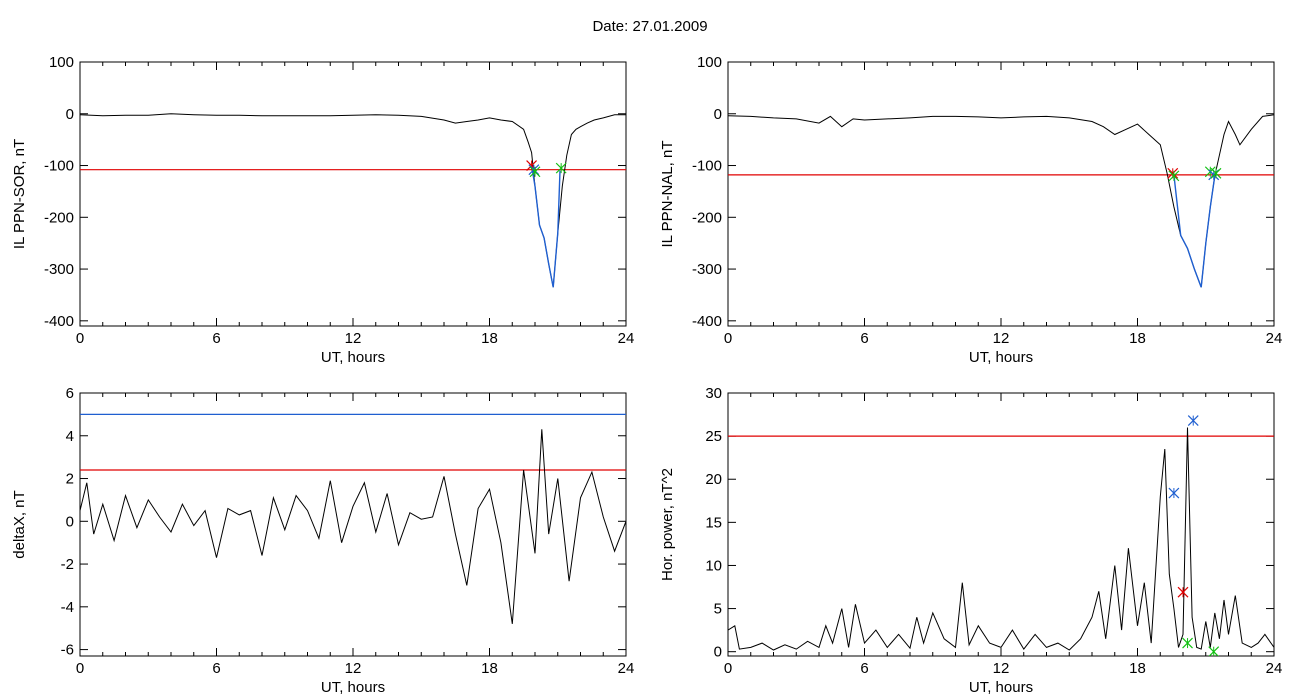  I want to click on date-title: Date: 27.01.2009, so click(650, 26).